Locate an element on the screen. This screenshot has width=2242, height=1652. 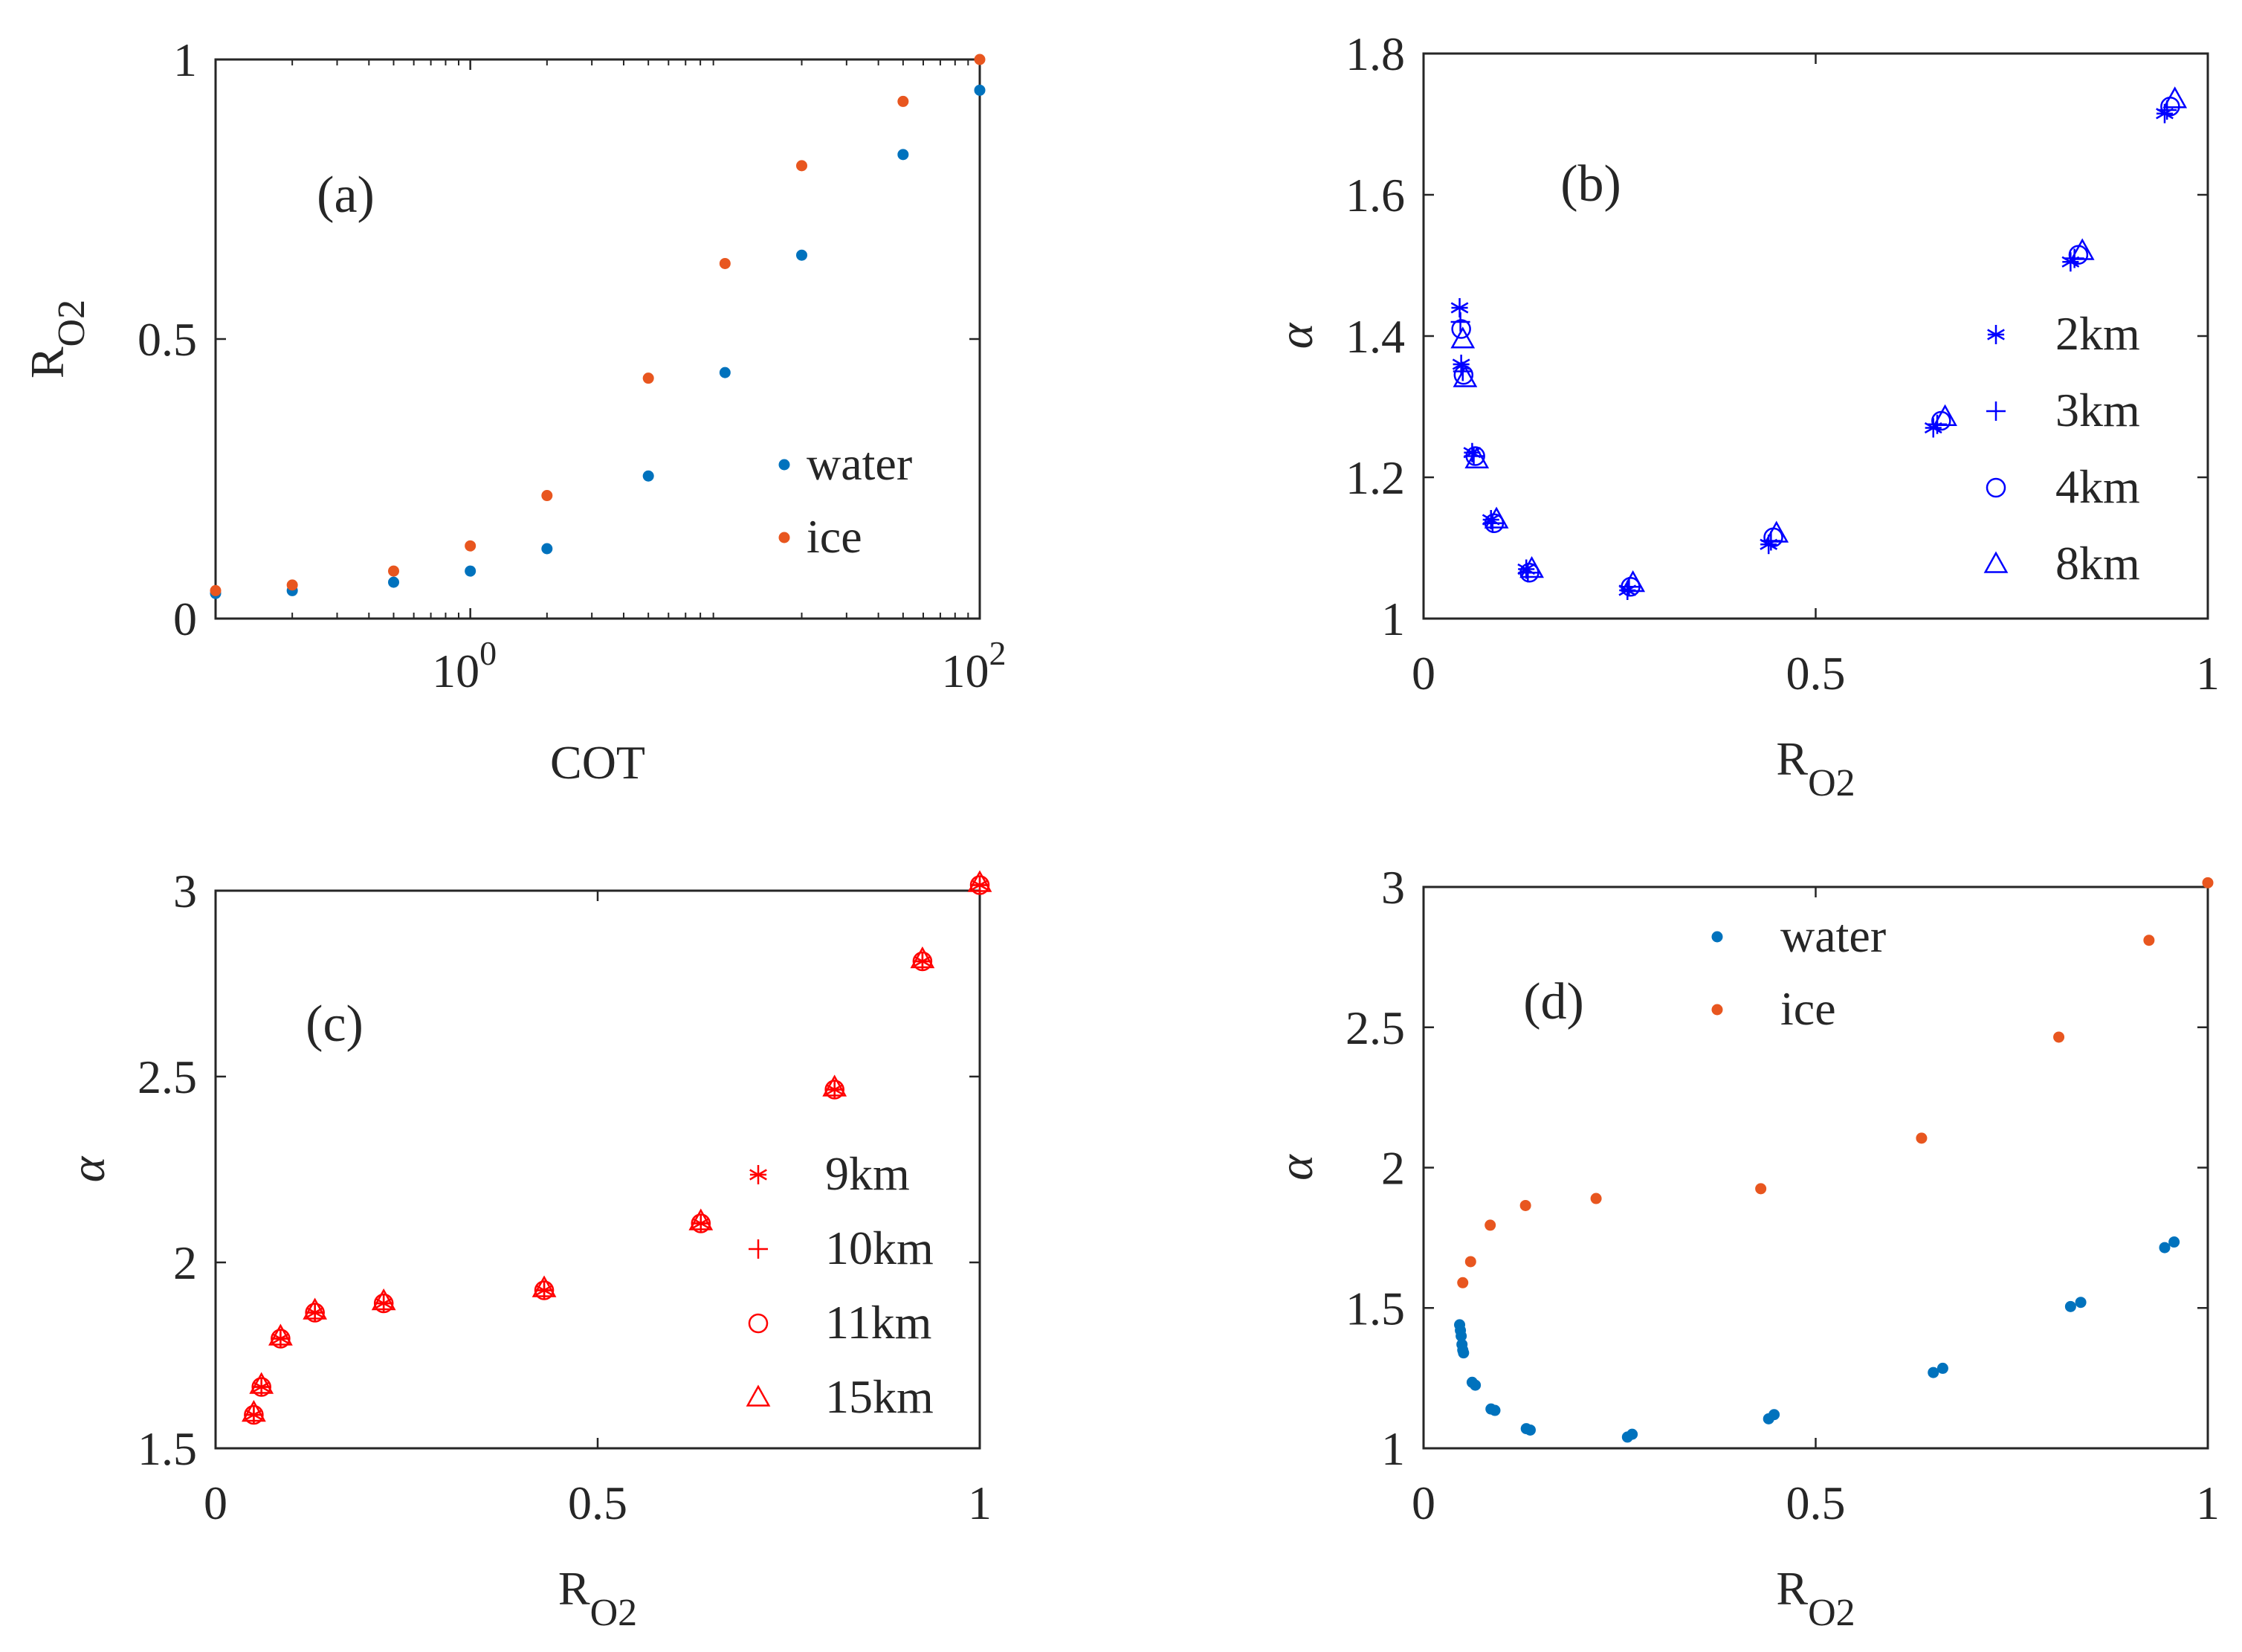
series-15km is located at coordinates (617, 1146).